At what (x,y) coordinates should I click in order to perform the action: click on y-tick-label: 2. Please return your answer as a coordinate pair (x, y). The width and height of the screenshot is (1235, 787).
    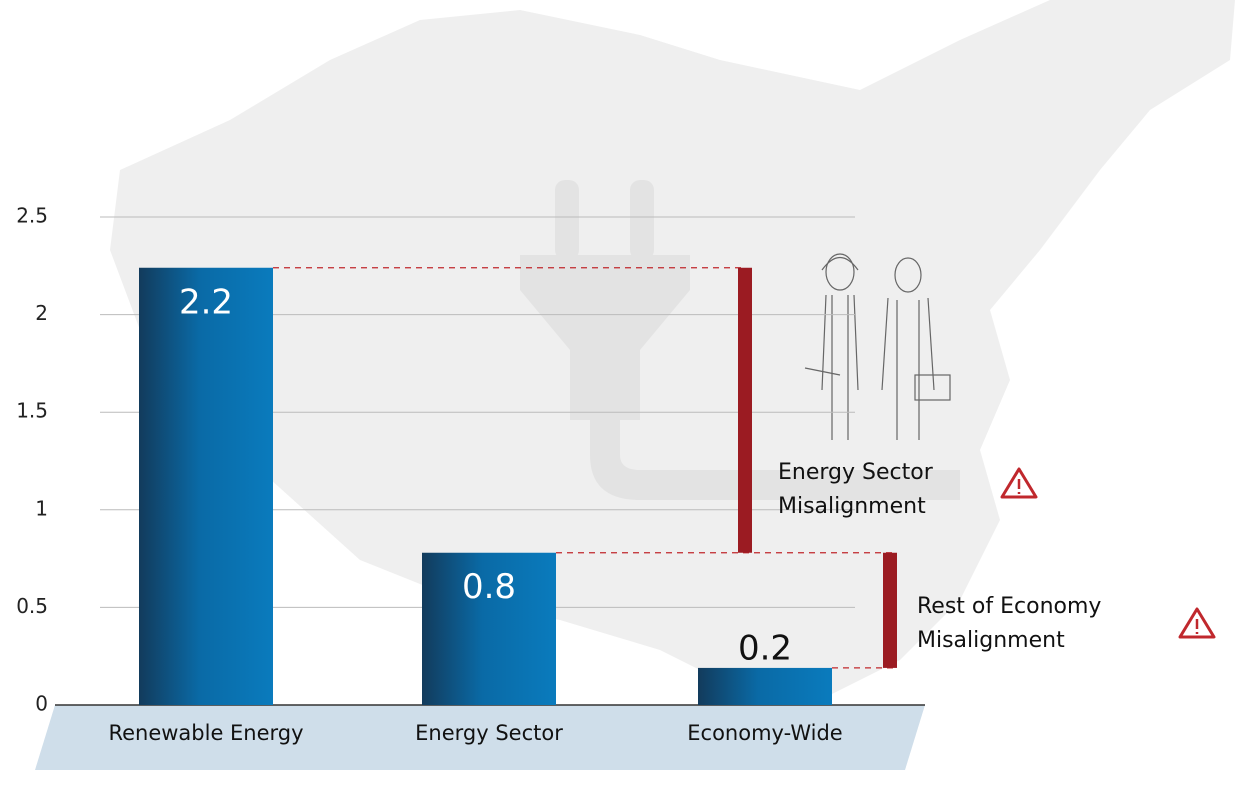
    Looking at the image, I should click on (41, 313).